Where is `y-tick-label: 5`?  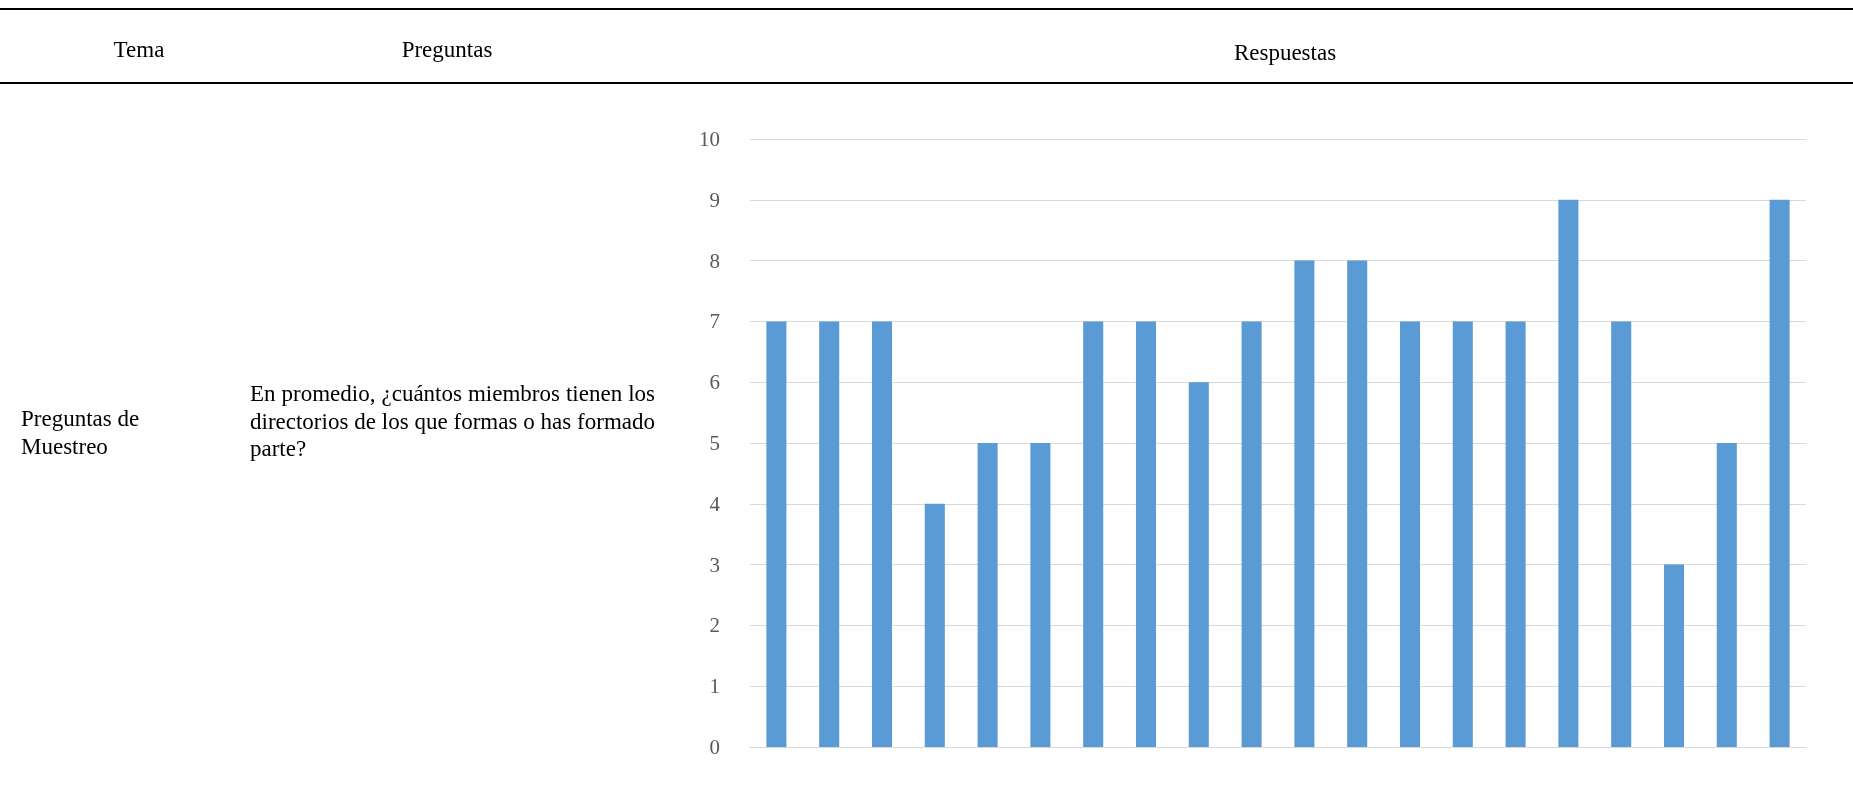
y-tick-label: 5 is located at coordinates (714, 443).